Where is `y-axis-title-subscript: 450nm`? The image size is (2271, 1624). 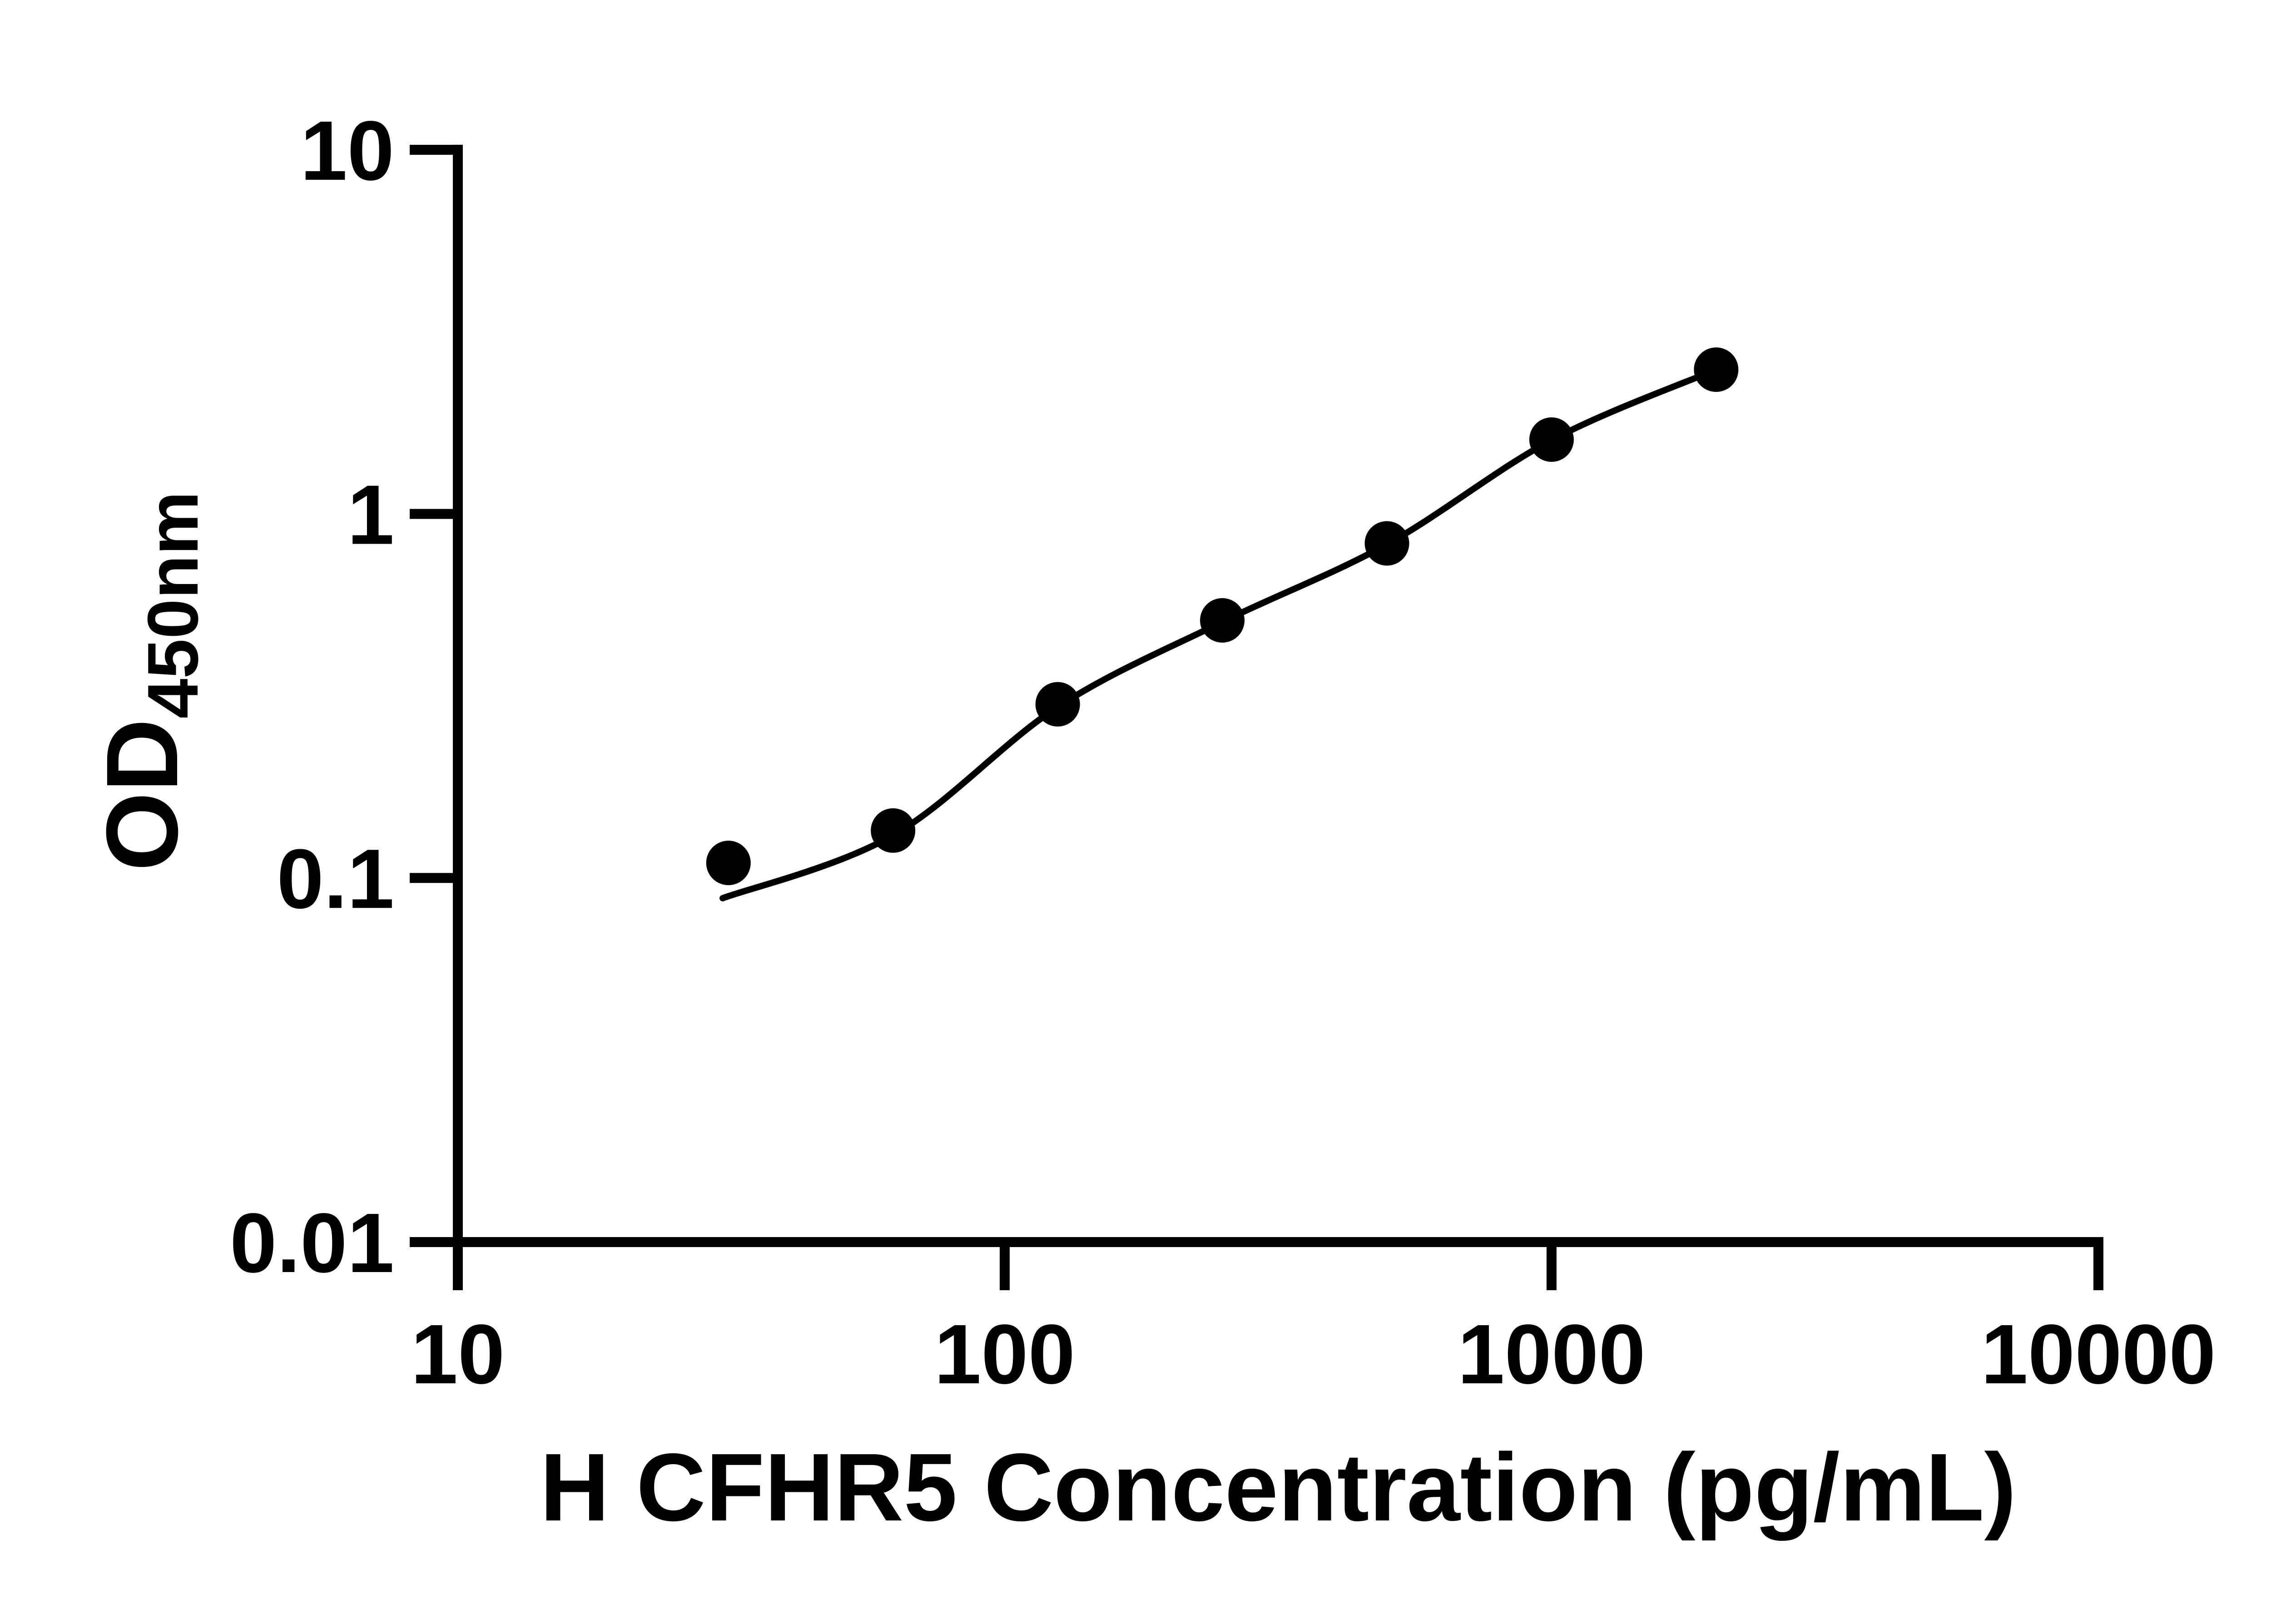 y-axis-title-subscript: 450nm is located at coordinates (173, 605).